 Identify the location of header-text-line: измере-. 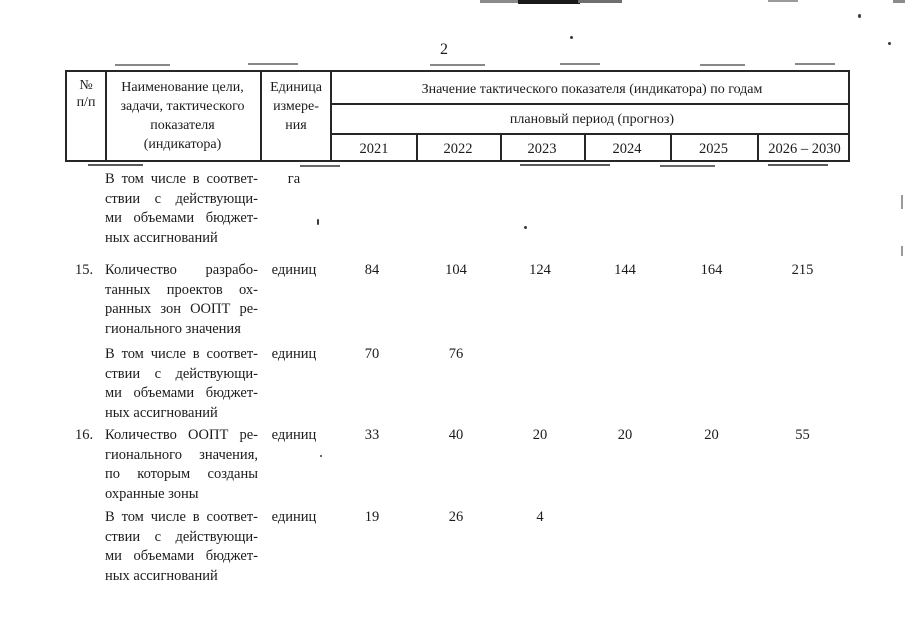
(296, 106).